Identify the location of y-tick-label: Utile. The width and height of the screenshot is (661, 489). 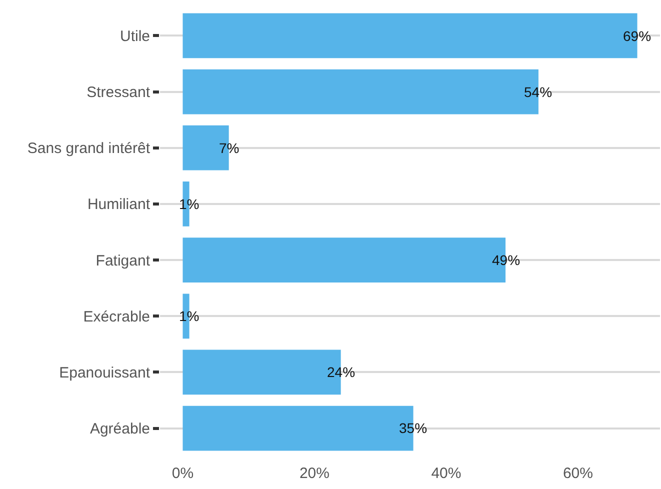
(135, 36).